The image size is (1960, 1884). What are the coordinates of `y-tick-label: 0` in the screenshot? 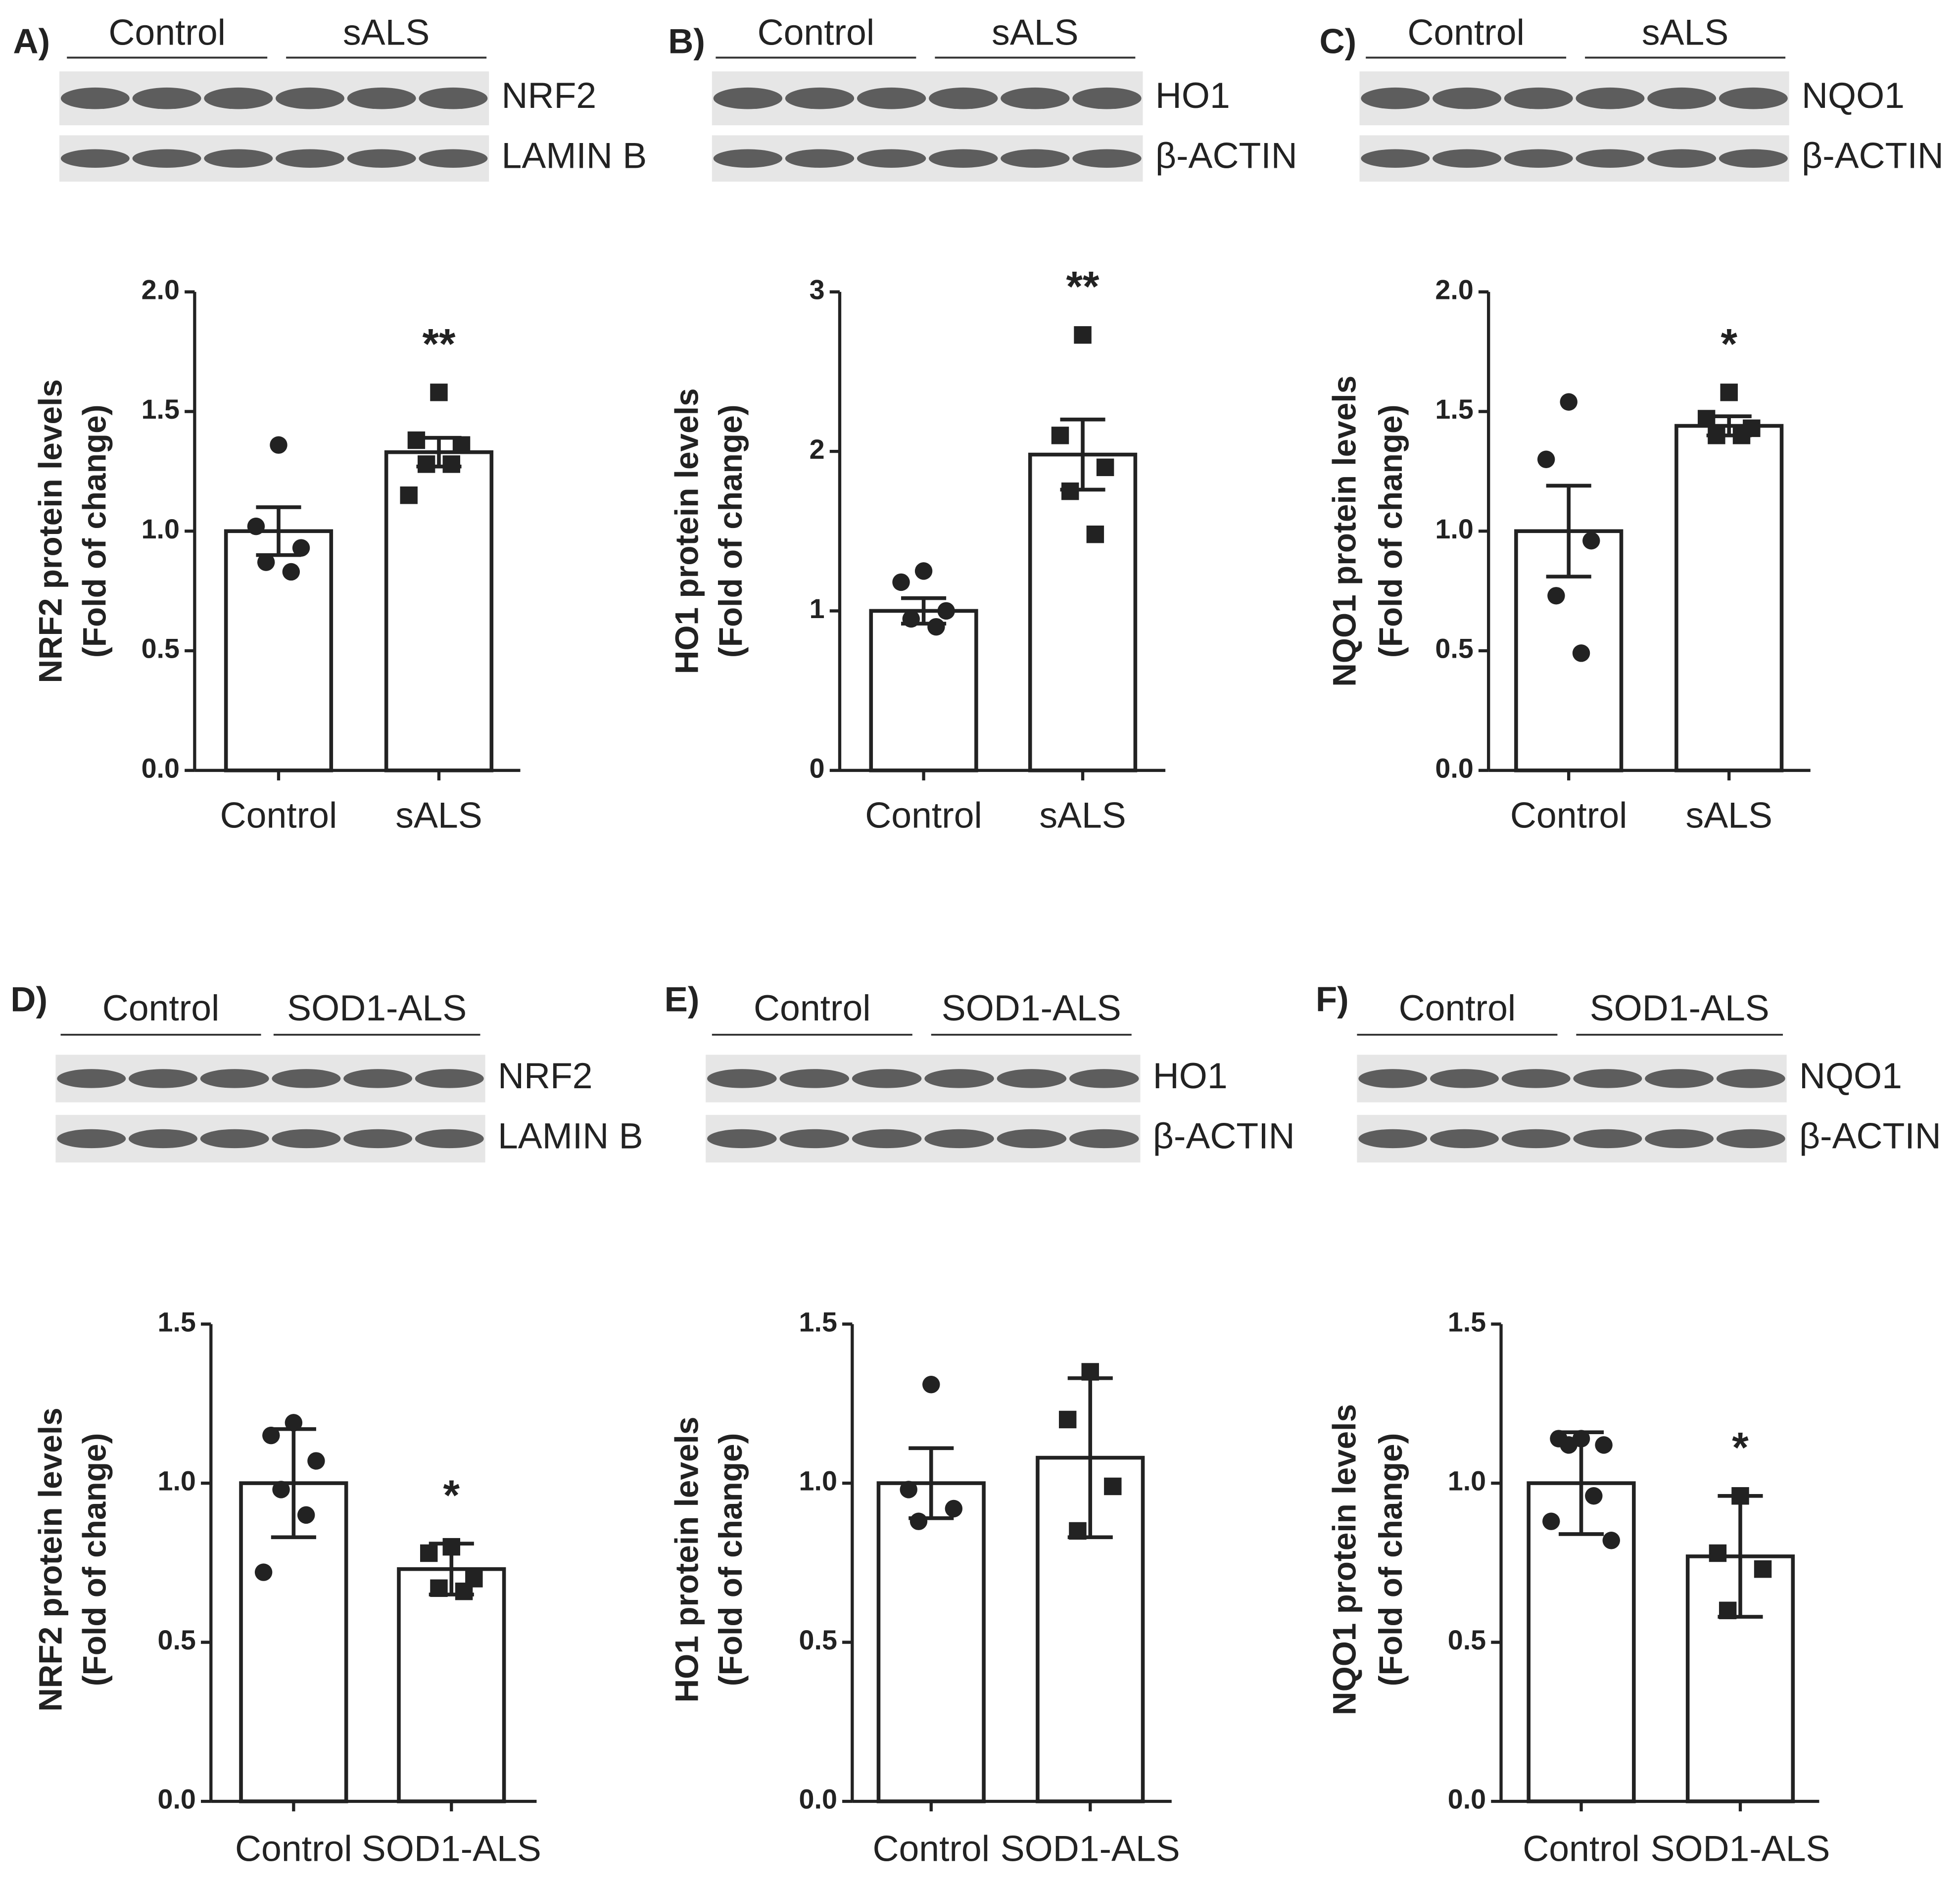 It's located at (817, 768).